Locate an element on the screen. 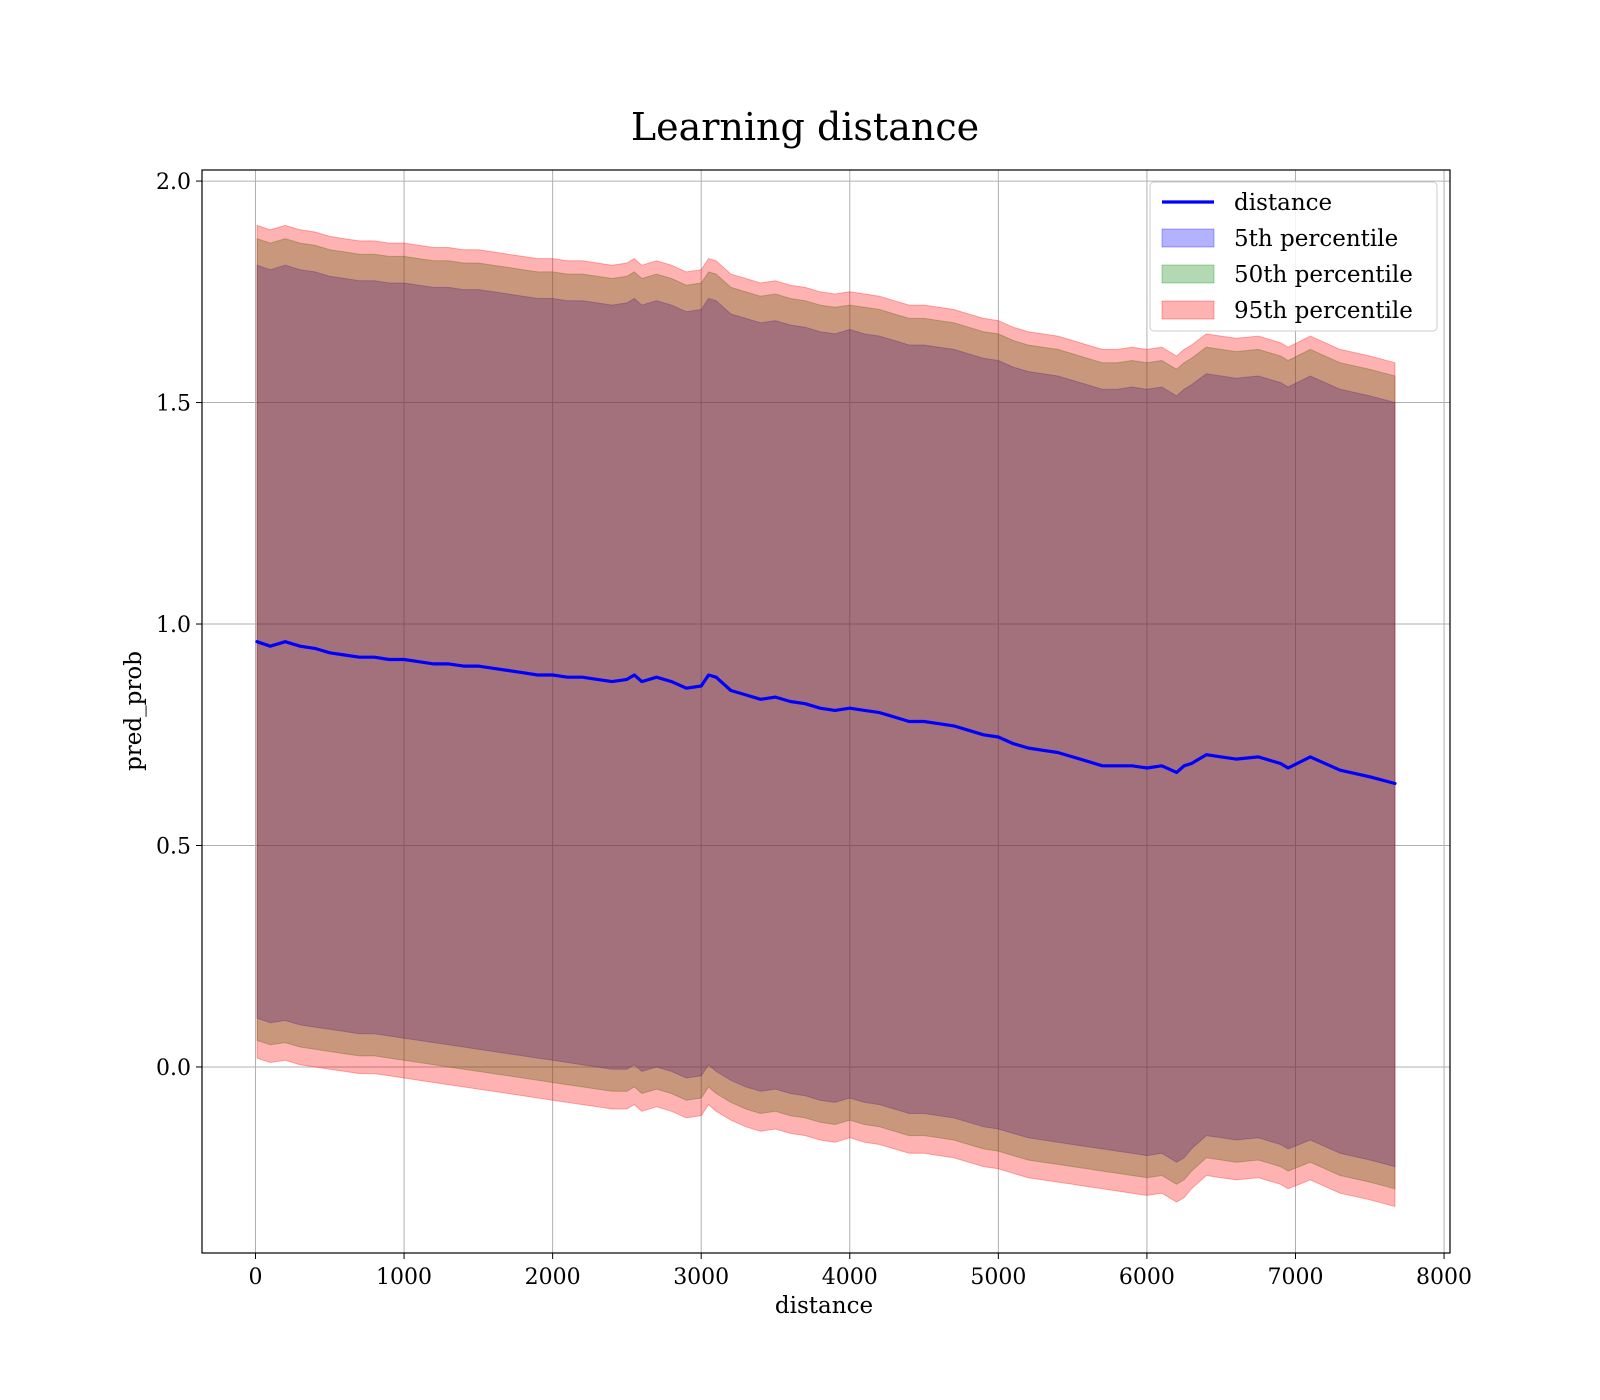 Image resolution: width=1600 pixels, height=1400 pixels. x-tick-label: 7000 is located at coordinates (1295, 1277).